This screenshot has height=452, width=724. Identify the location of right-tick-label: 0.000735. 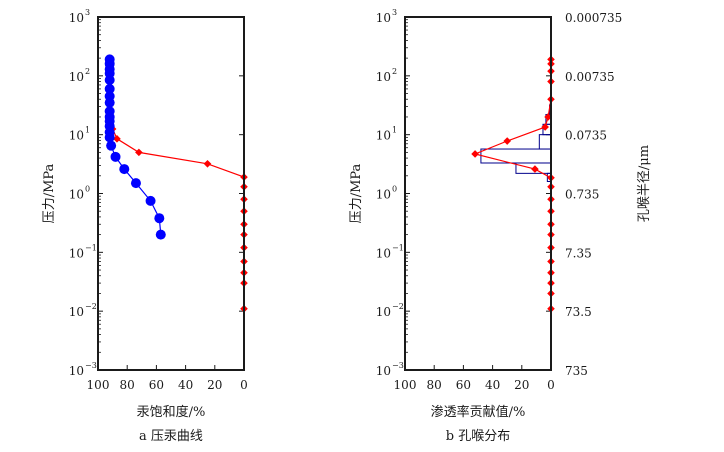
(593, 18).